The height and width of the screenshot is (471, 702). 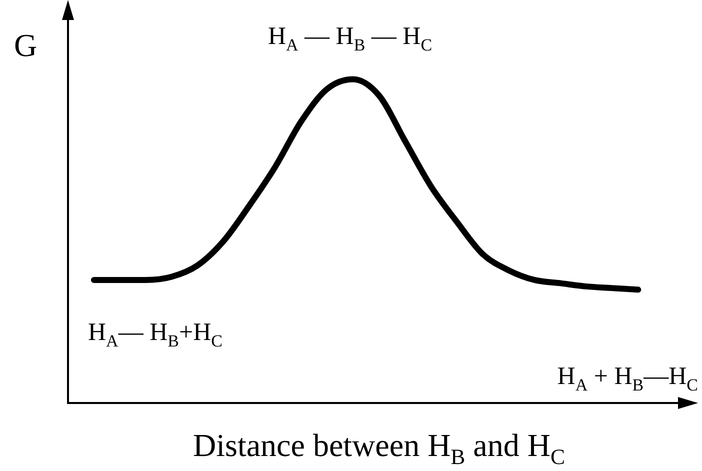 What do you see at coordinates (26, 45) in the screenshot?
I see `y-axis-title: G` at bounding box center [26, 45].